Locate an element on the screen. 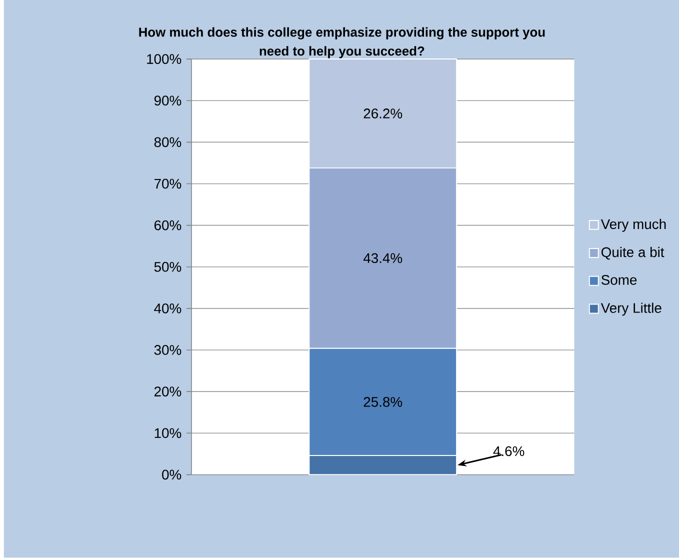 This screenshot has width=679, height=558. y-tick-label: 80% is located at coordinates (168, 142).